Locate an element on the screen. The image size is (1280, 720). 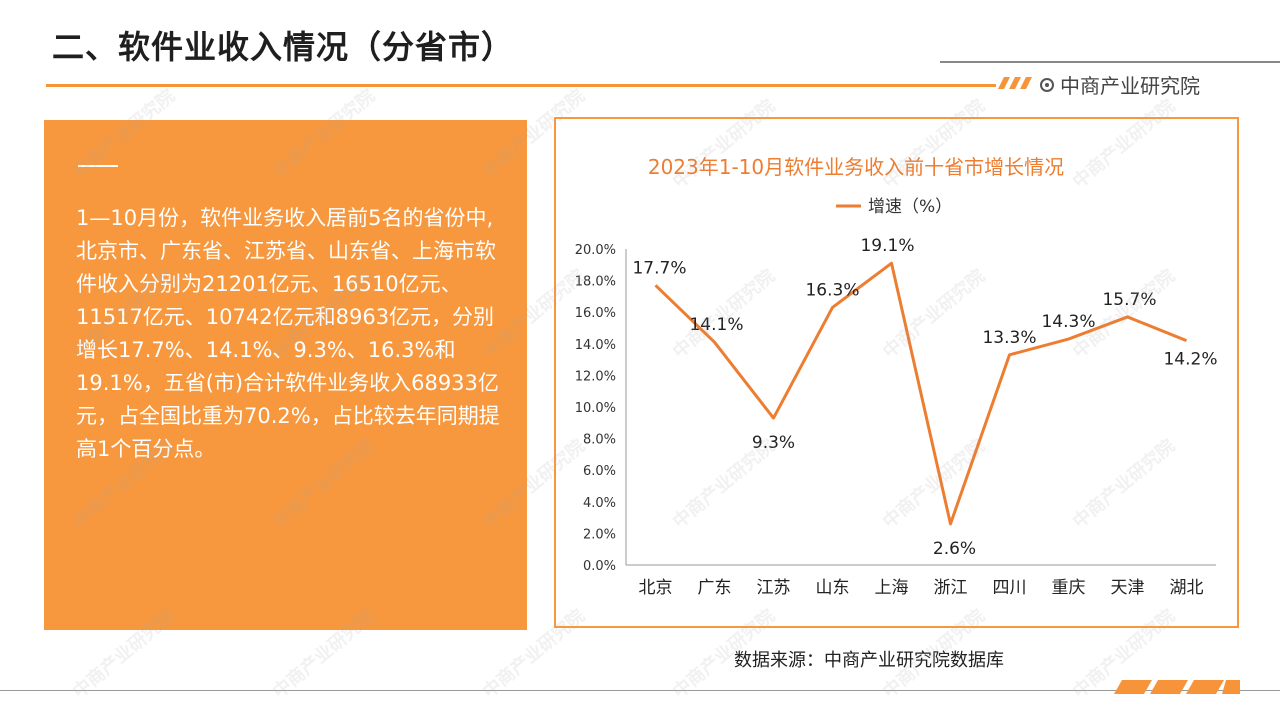
data-label: 17.7% is located at coordinates (659, 268).